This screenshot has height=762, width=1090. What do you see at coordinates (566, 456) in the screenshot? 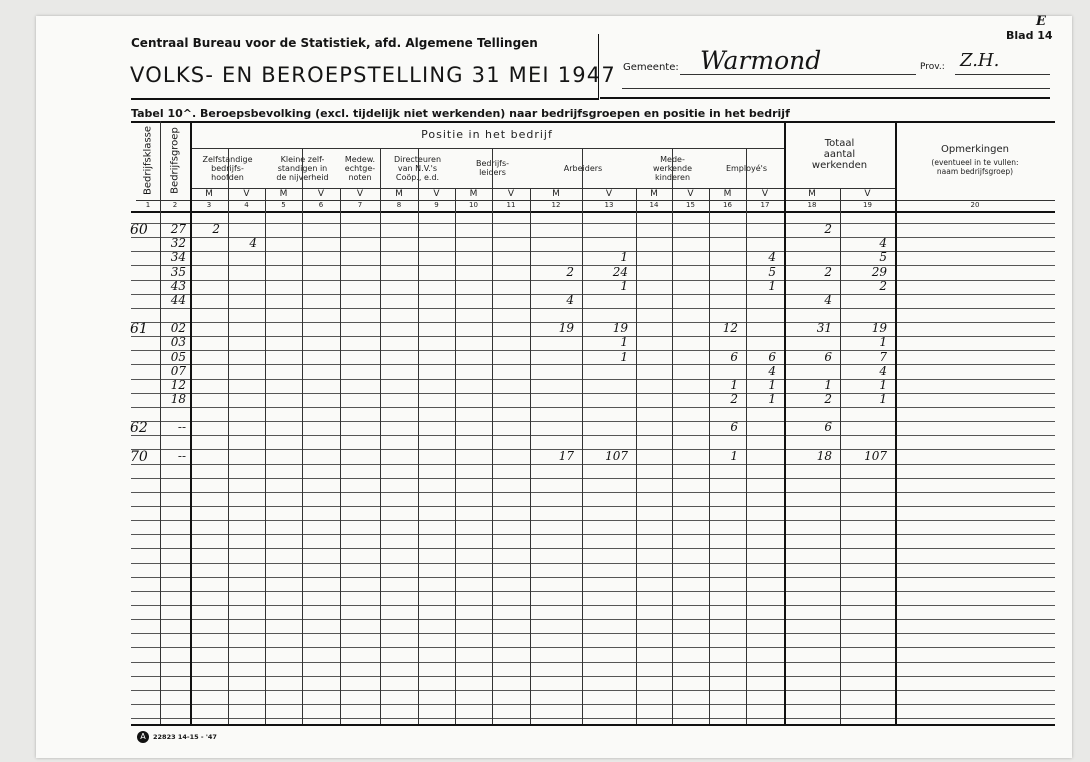
I see `cell-col-12: 17` at bounding box center [566, 456].